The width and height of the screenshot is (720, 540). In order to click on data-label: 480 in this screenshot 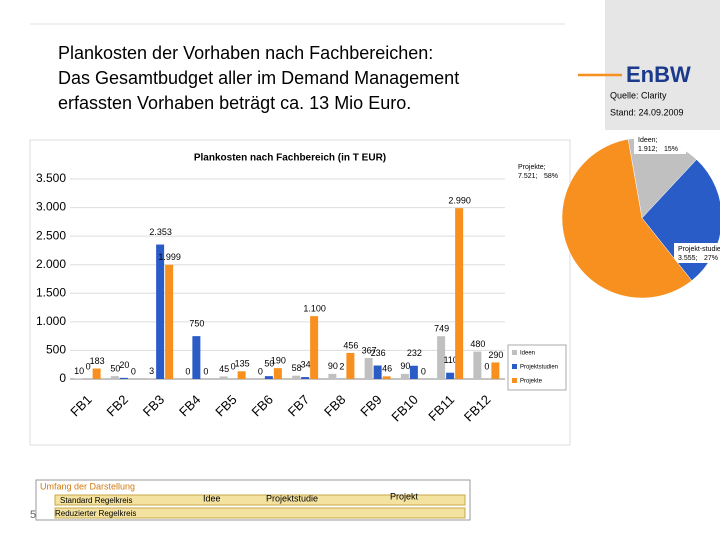, I will do `click(477, 344)`.